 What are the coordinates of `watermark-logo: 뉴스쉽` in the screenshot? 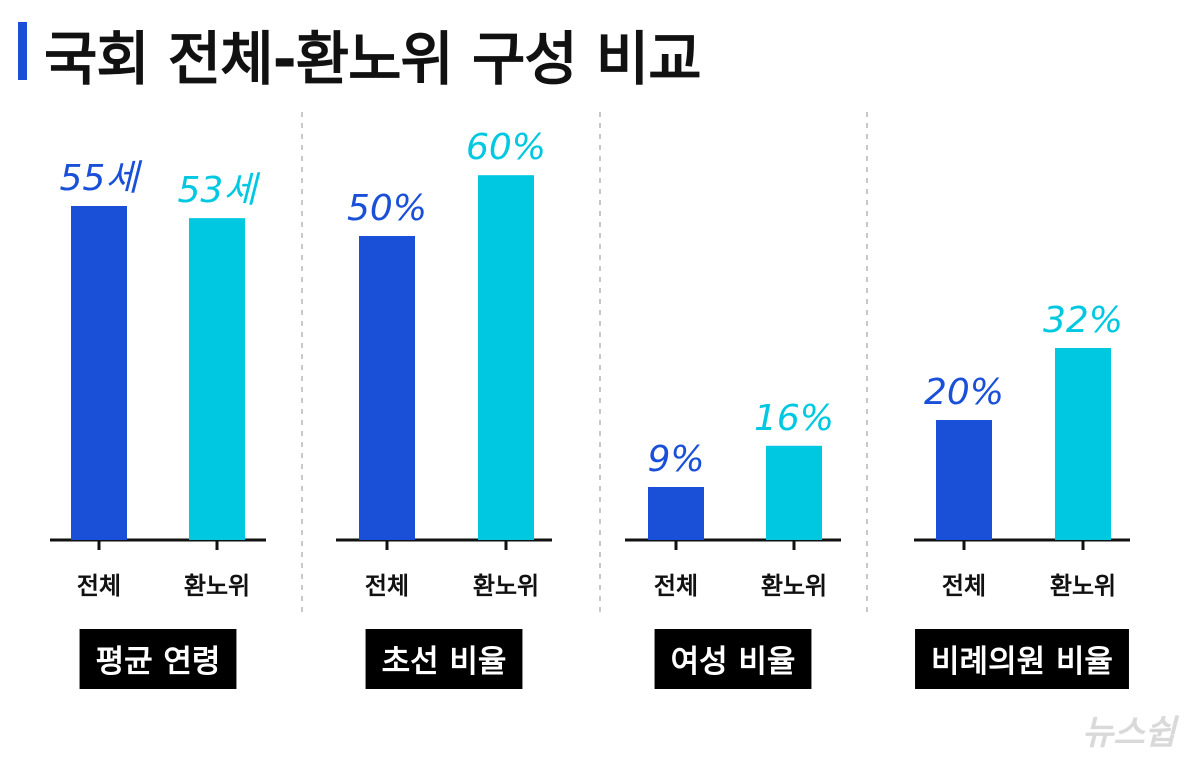 It's located at (1129, 733).